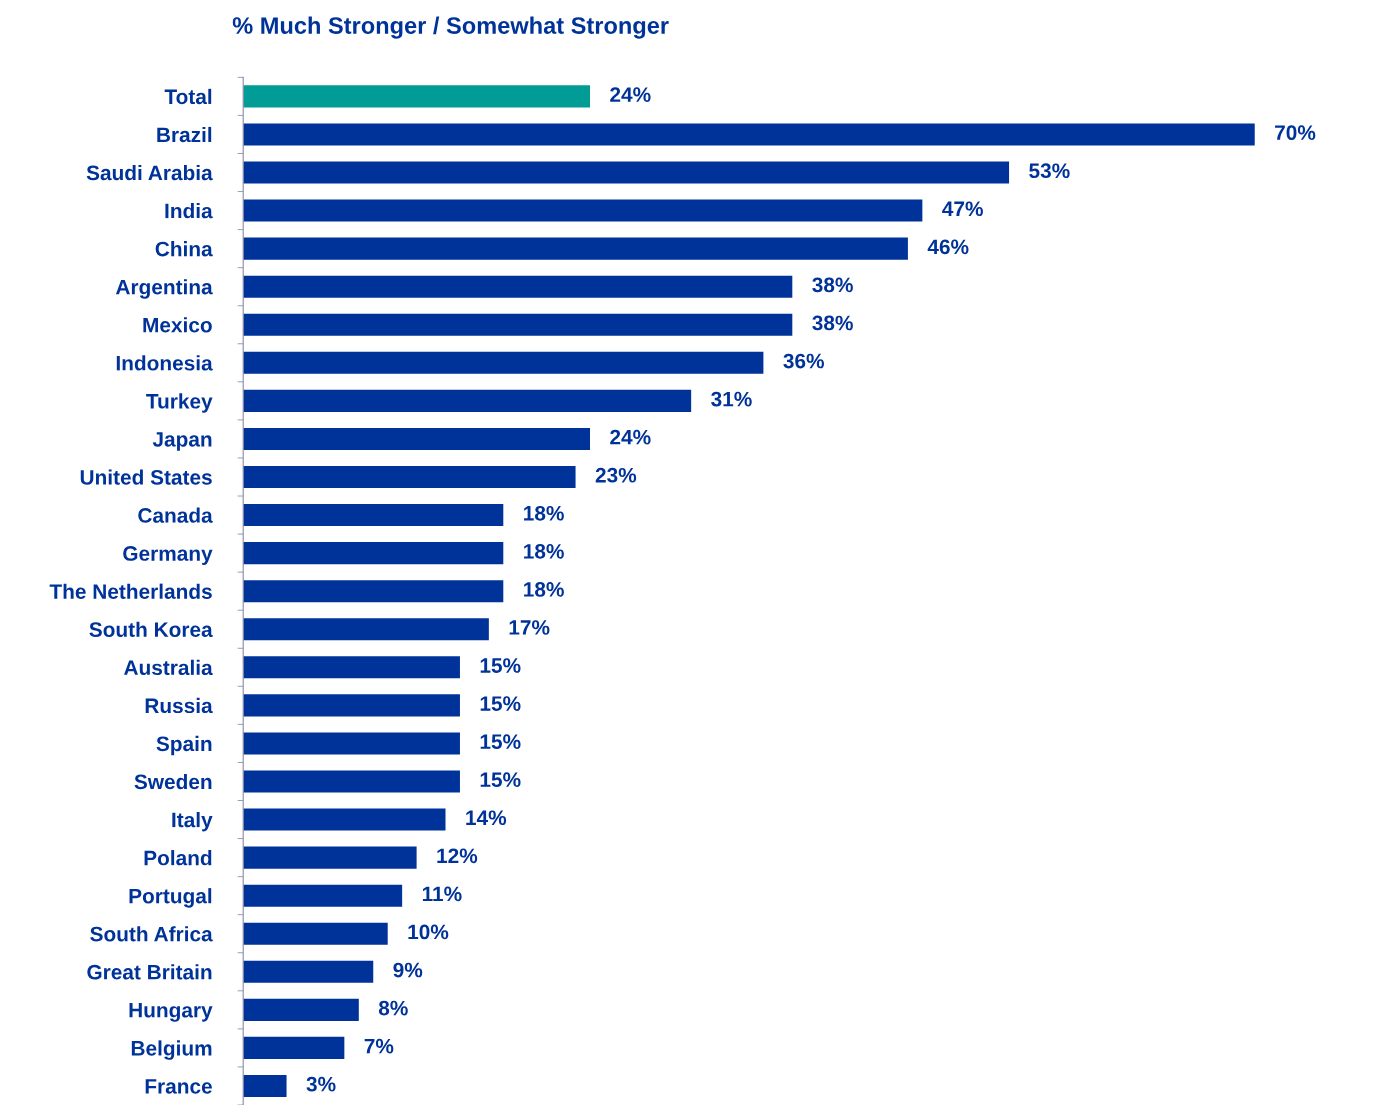  I want to click on y-tick-label: Total, so click(188, 96).